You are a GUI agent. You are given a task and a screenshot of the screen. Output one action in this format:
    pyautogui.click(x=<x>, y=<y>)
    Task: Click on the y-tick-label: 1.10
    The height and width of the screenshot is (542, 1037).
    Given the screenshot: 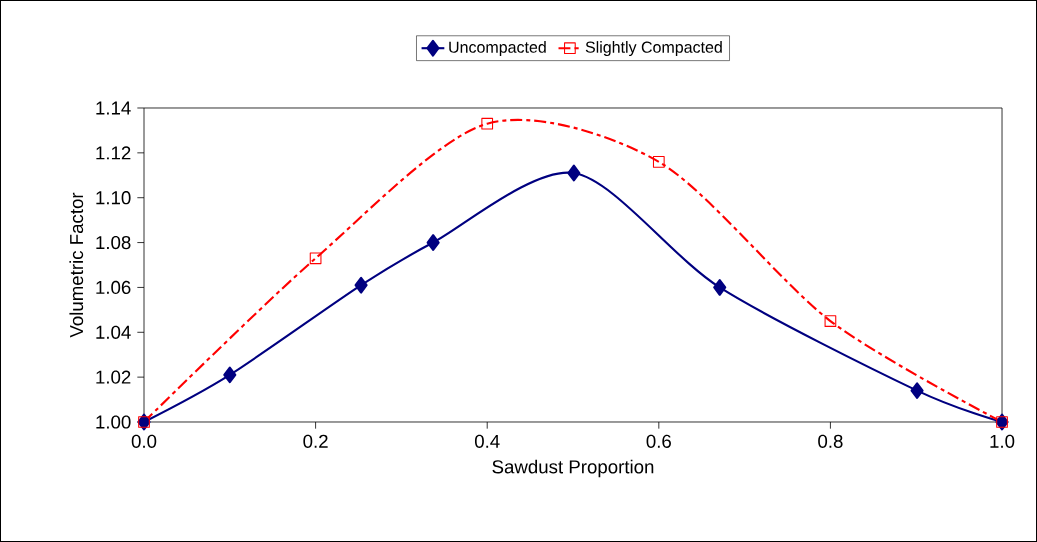 What is the action you would take?
    pyautogui.click(x=113, y=198)
    